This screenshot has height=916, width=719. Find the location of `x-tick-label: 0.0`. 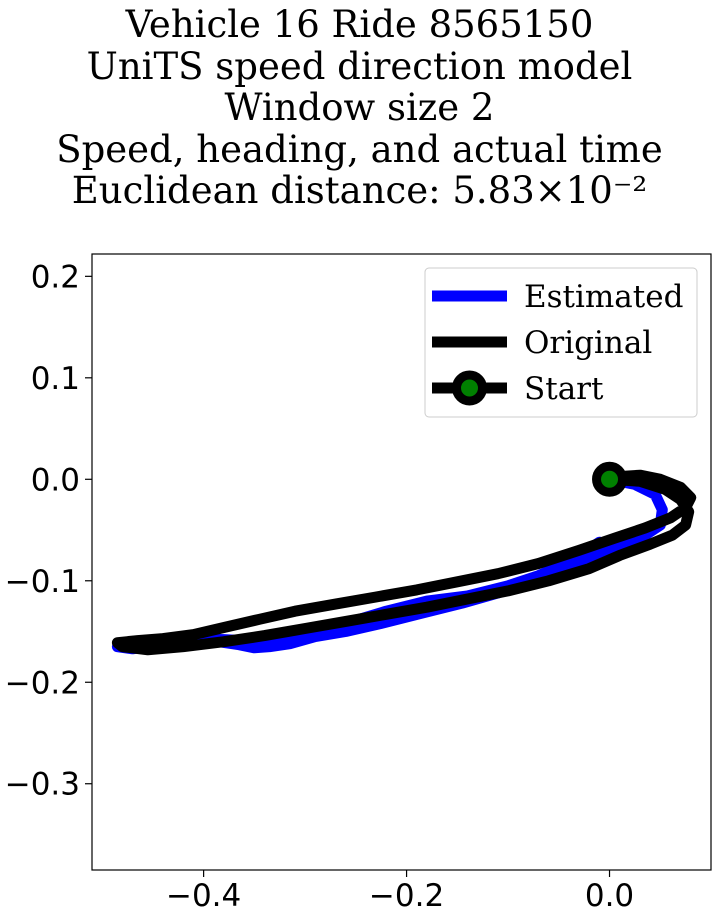

x-tick-label: 0.0 is located at coordinates (609, 896).